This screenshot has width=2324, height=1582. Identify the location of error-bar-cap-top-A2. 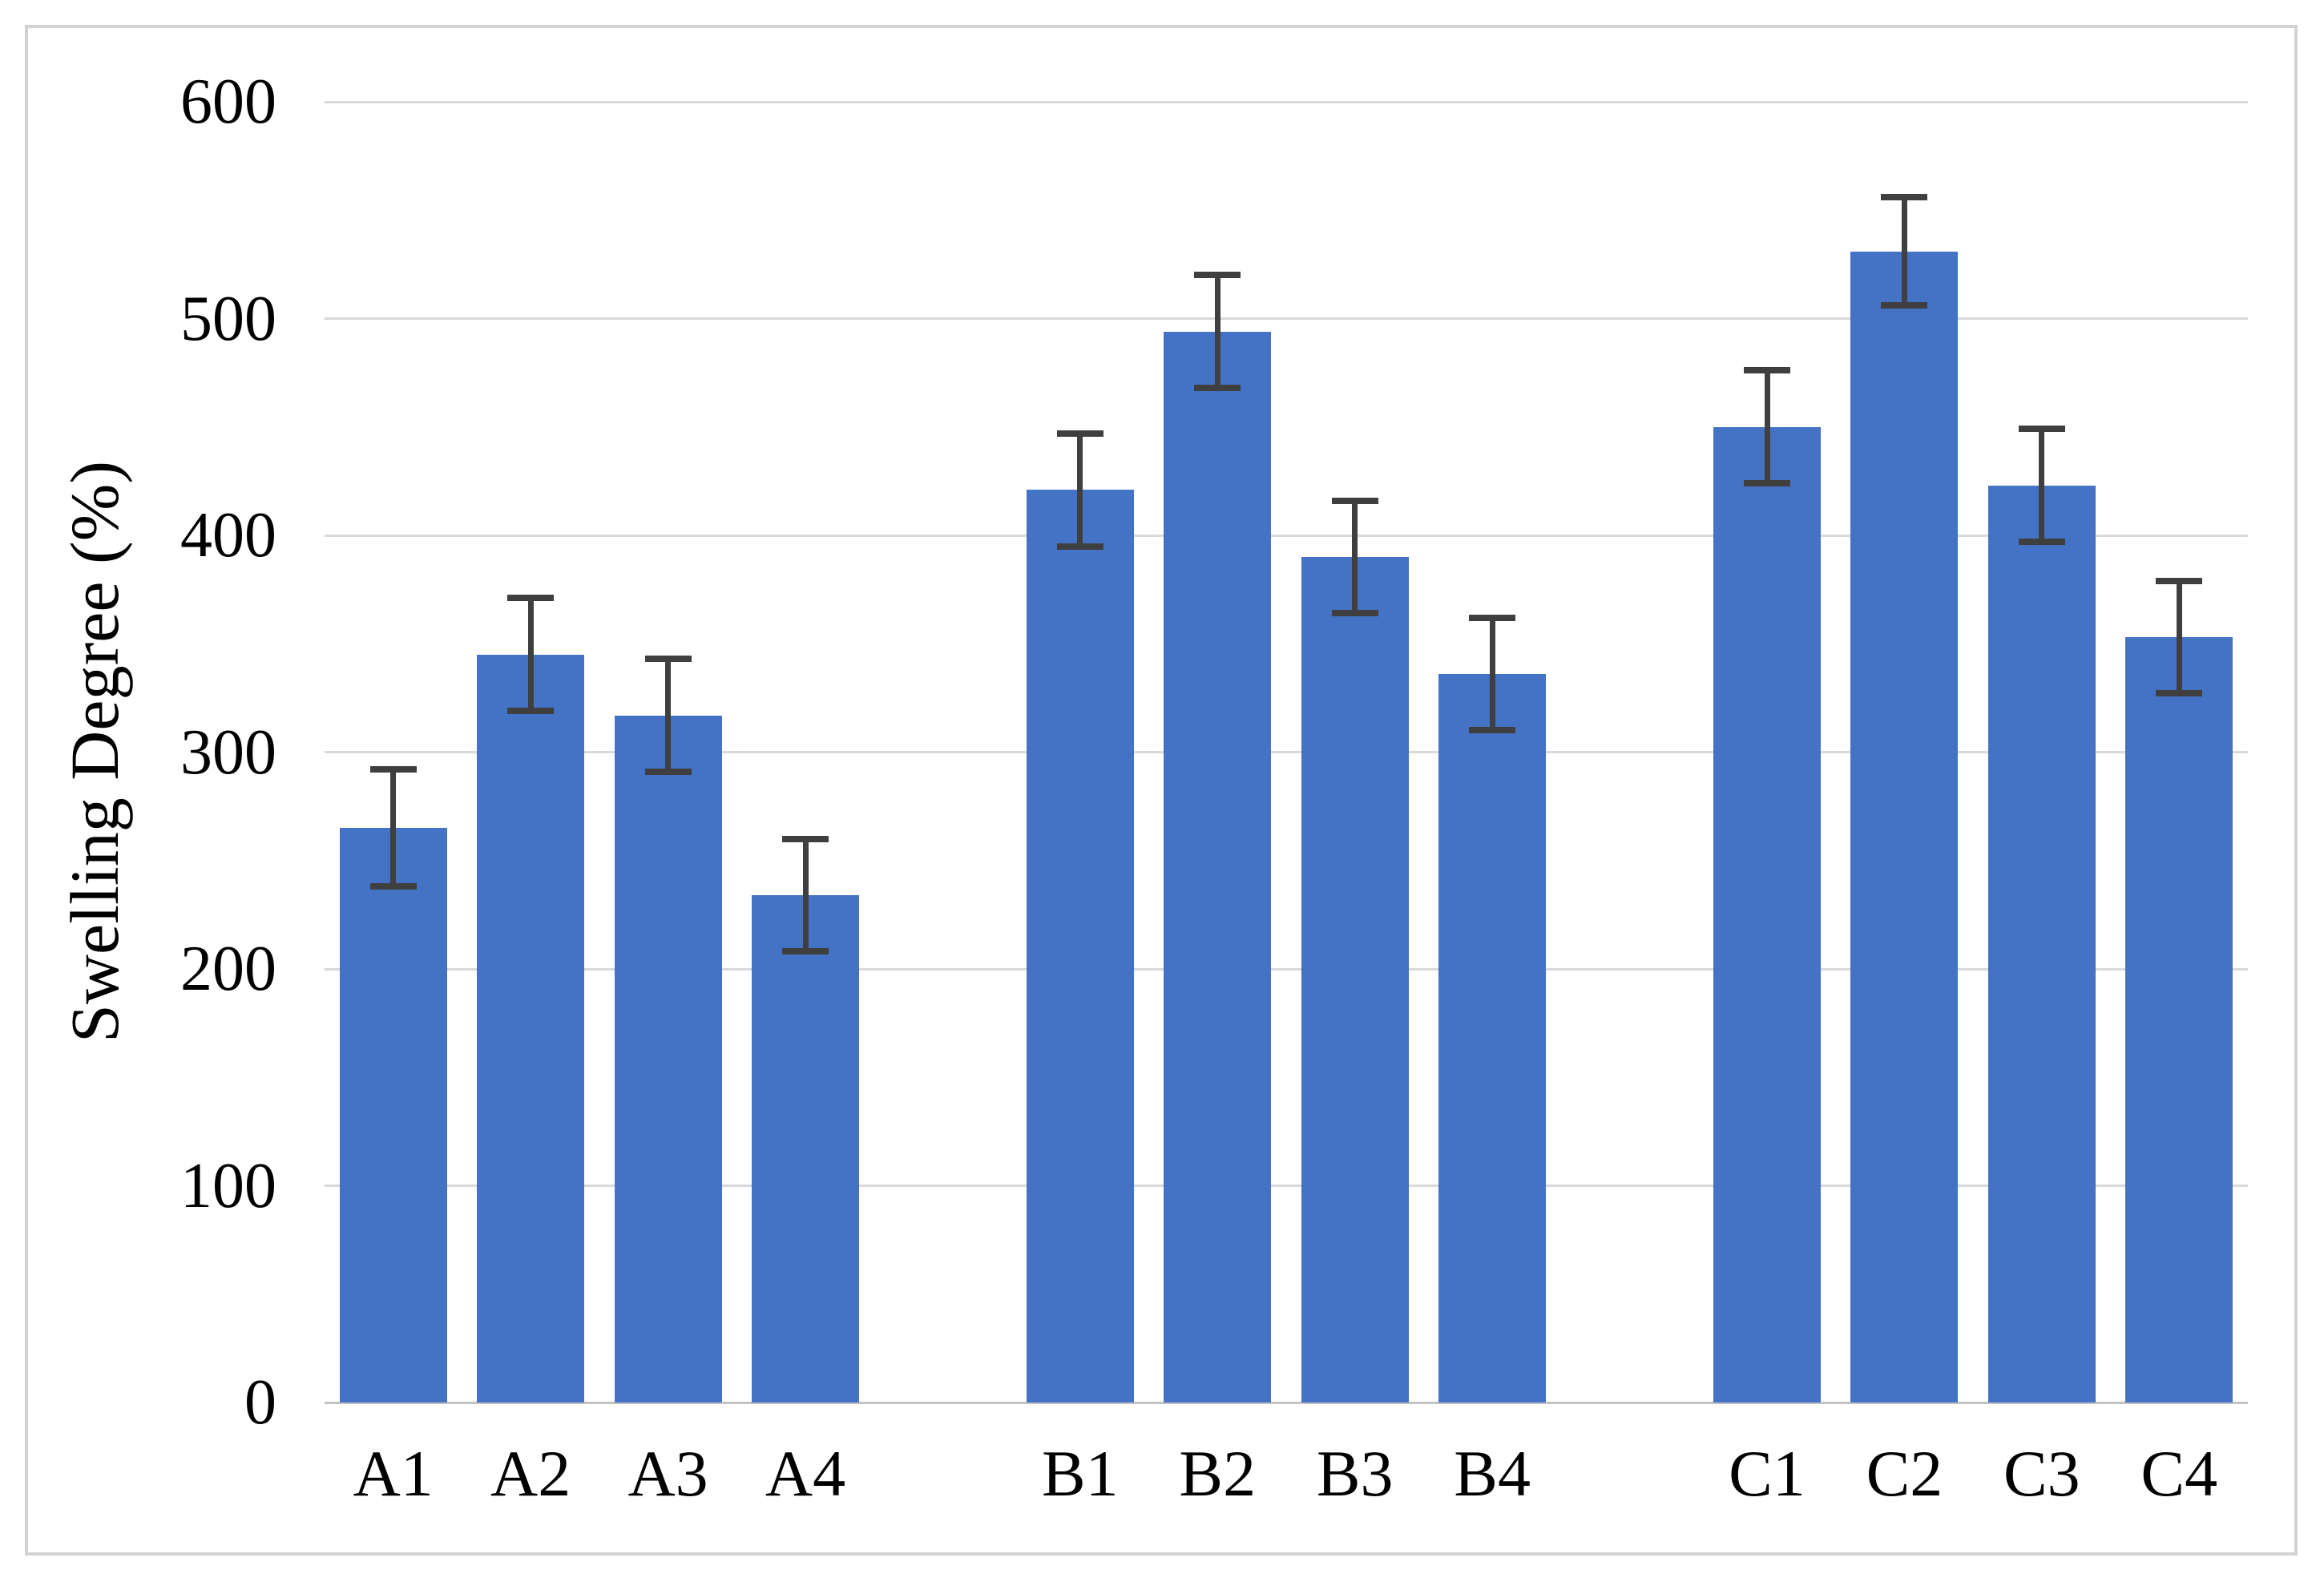
(531, 598).